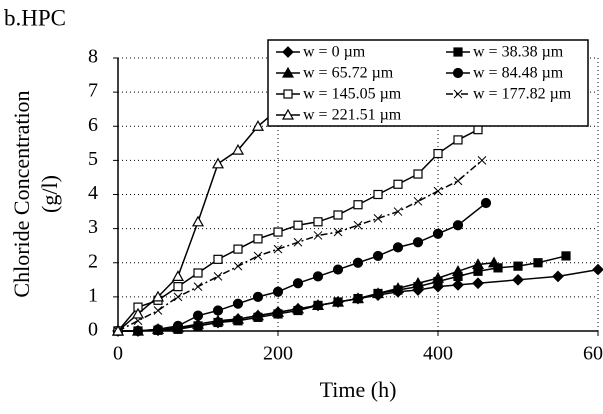  I want to click on legend-label: w = 221.51 µm, so click(352, 115).